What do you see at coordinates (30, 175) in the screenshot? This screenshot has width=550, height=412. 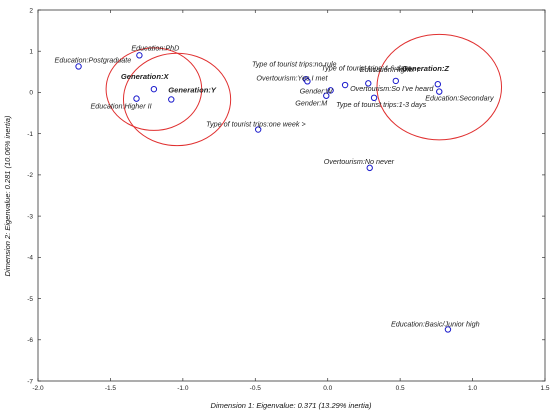 I see `y-tick-label: -2` at bounding box center [30, 175].